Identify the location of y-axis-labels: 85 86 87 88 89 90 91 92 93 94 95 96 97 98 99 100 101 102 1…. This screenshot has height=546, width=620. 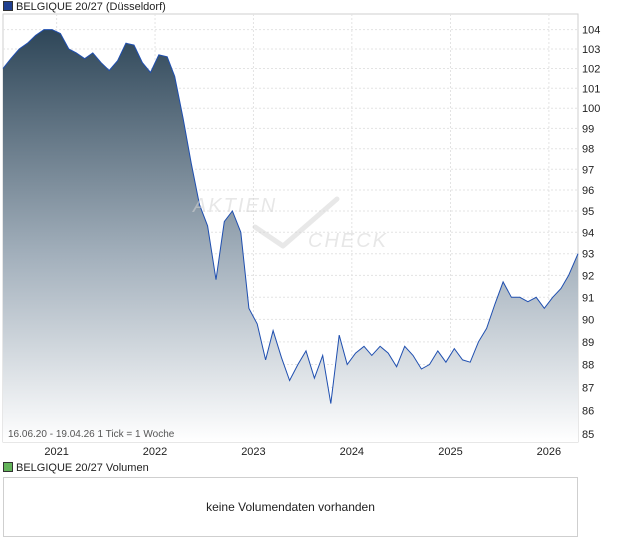
(591, 233).